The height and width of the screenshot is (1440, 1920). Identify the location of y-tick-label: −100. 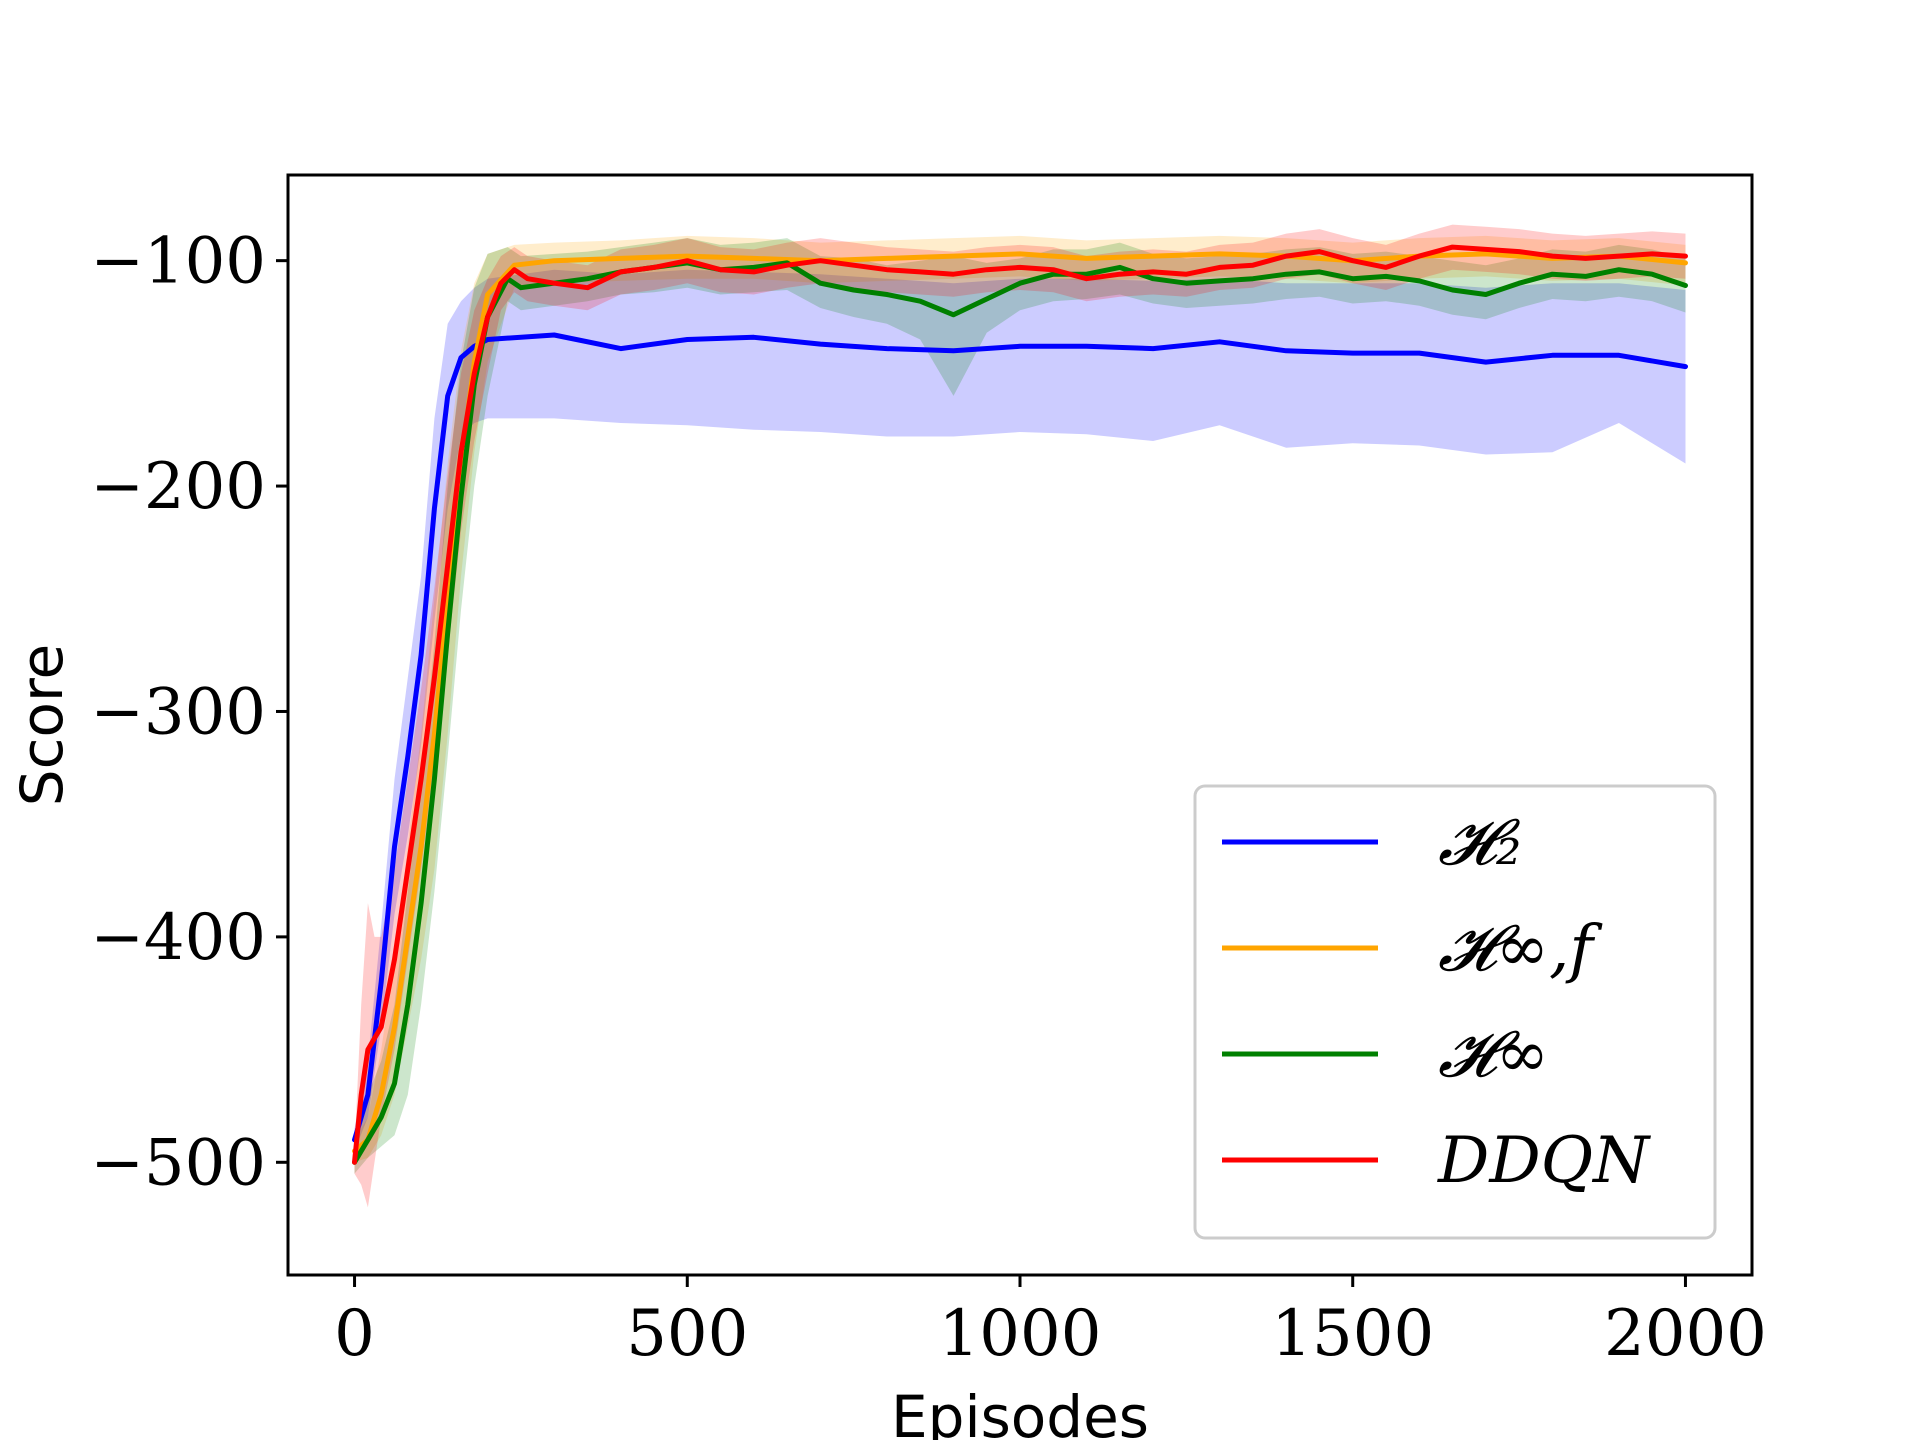
(178, 262).